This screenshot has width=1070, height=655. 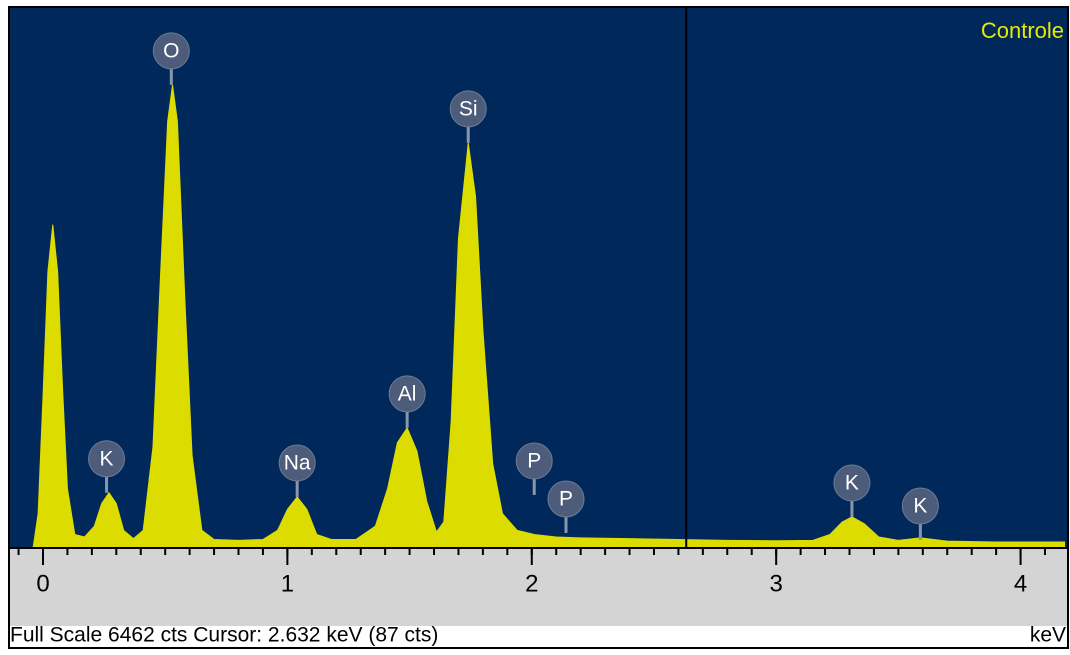 I want to click on x-tick-label: 0, so click(x=42, y=583).